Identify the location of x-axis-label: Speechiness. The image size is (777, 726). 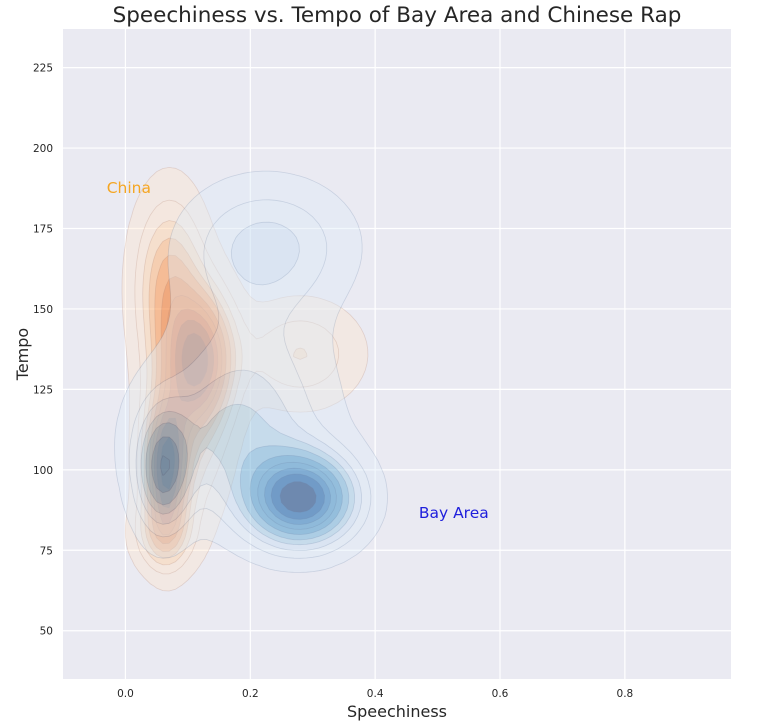
(397, 711).